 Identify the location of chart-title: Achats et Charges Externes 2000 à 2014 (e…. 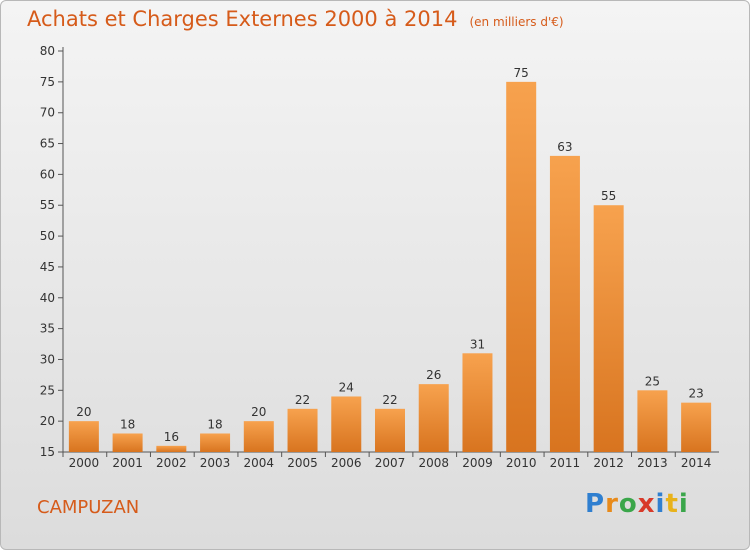
(295, 19).